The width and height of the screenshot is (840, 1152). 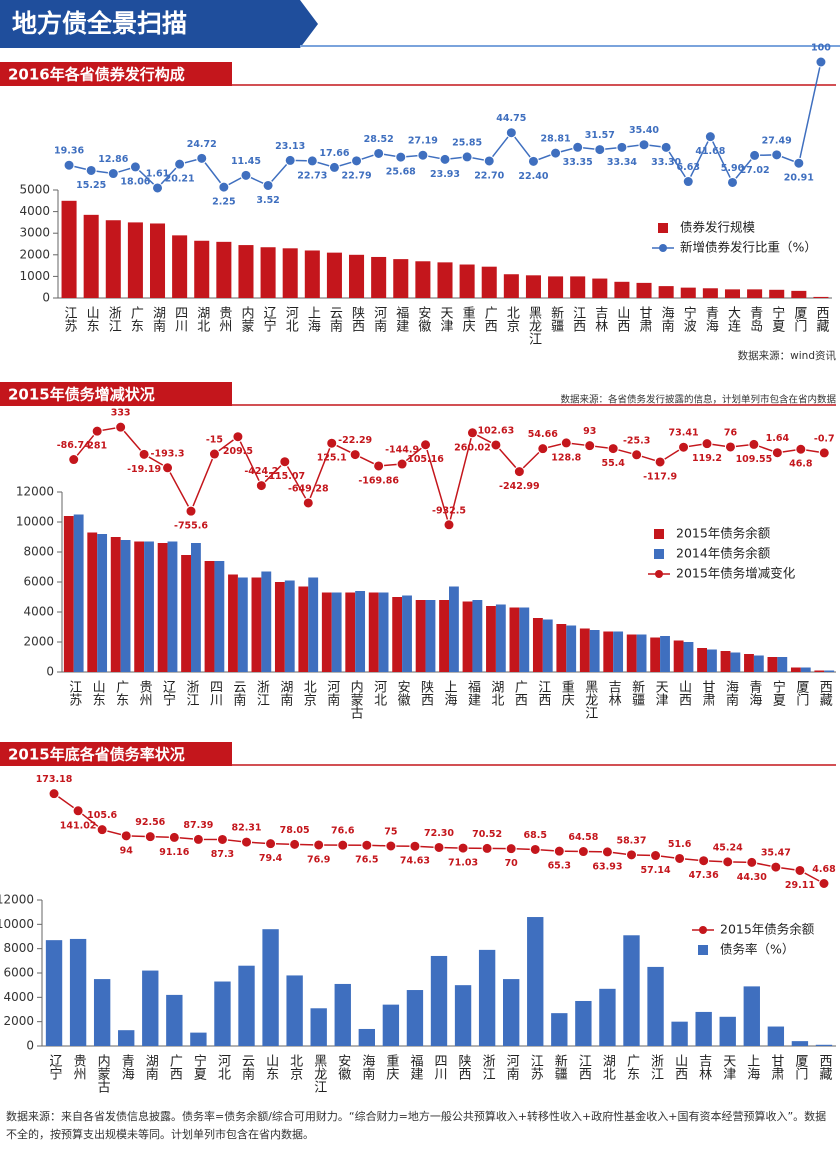 What do you see at coordinates (99, 23) in the screenshot?
I see `page-title: 地方债全景扫描` at bounding box center [99, 23].